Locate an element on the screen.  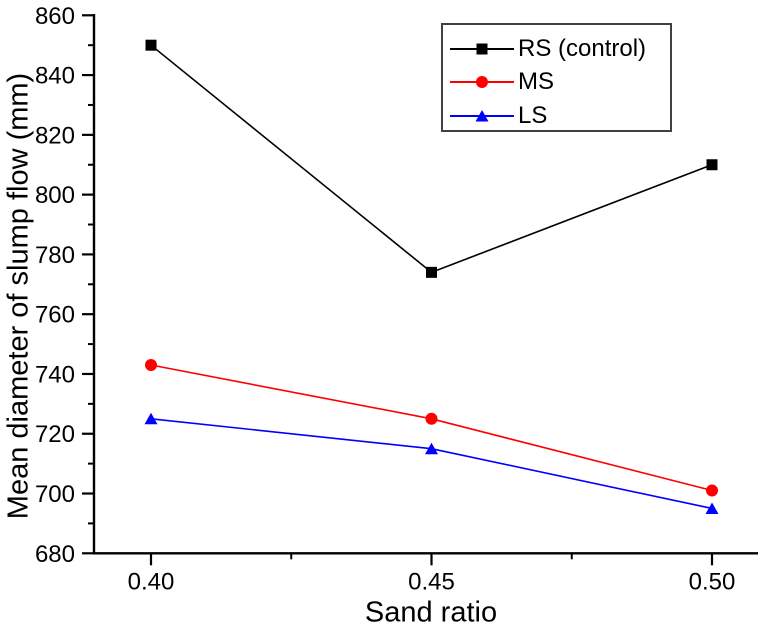
legend-box: RS (control) MS LS is located at coordinates (556, 77).